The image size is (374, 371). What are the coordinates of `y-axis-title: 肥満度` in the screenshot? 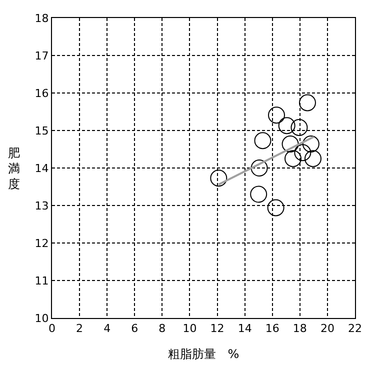 It's located at (14, 169).